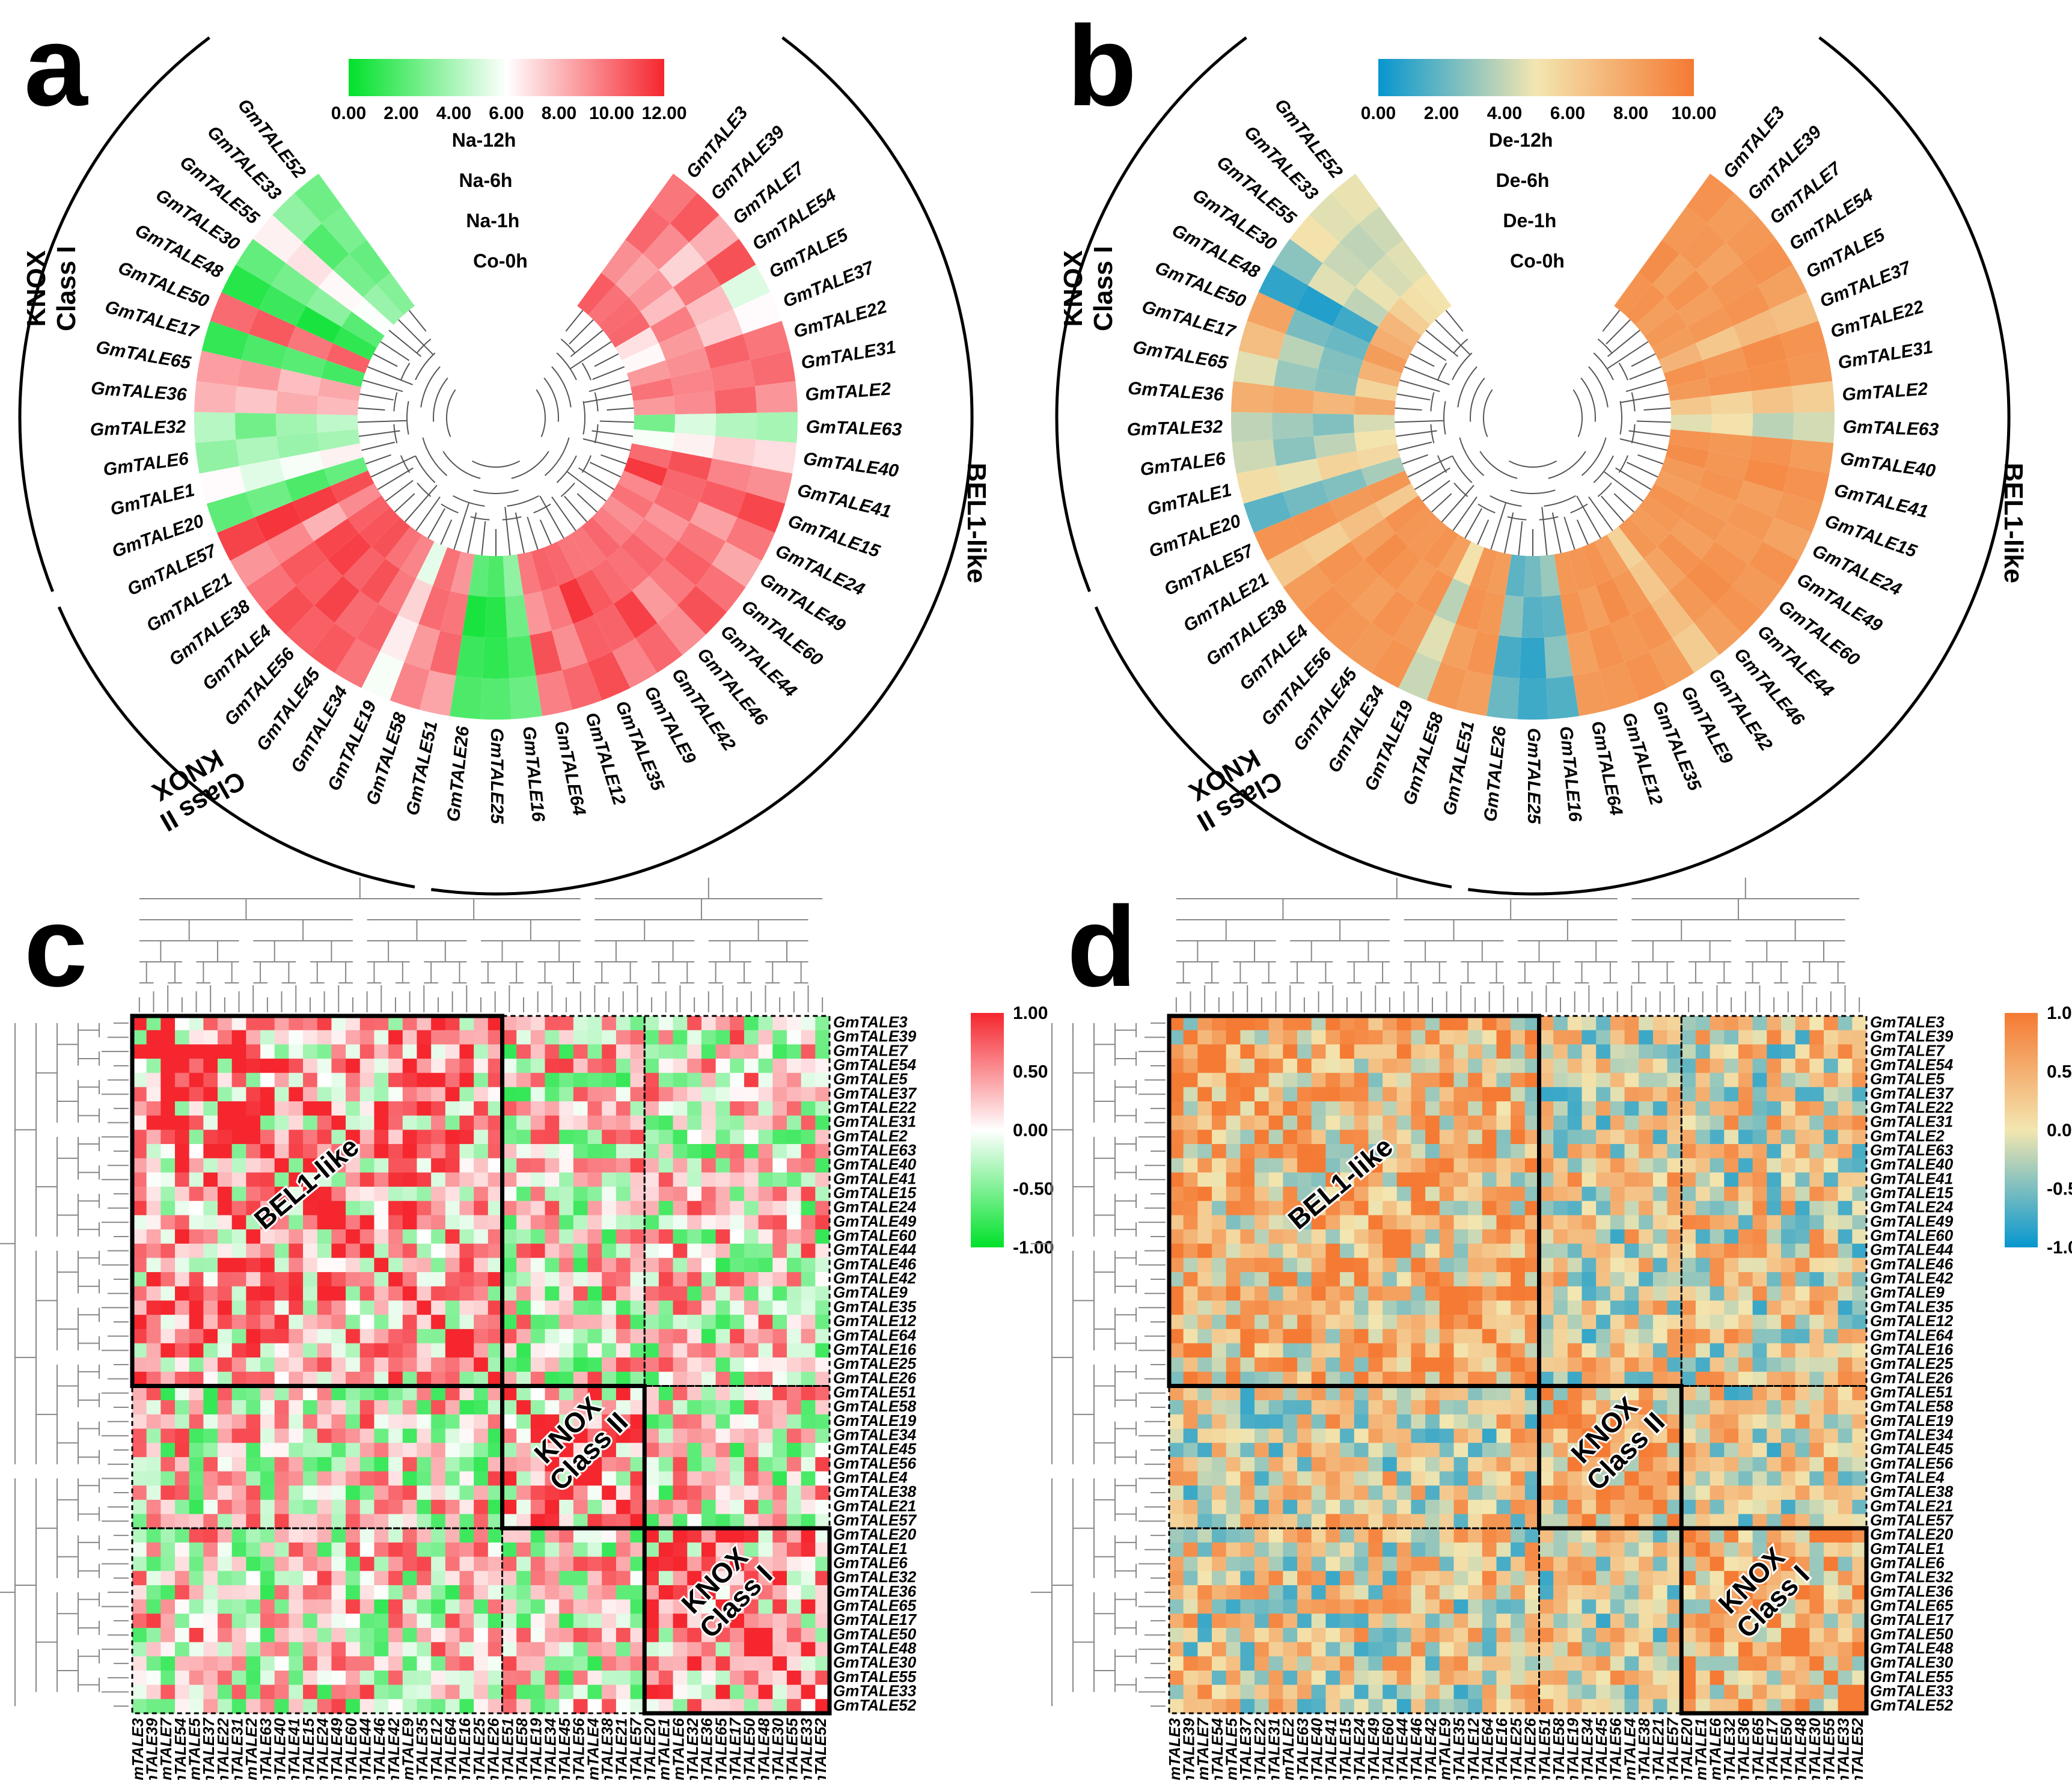  I want to click on gene-label-a-GmTALE41: GmTALE41, so click(844, 501).